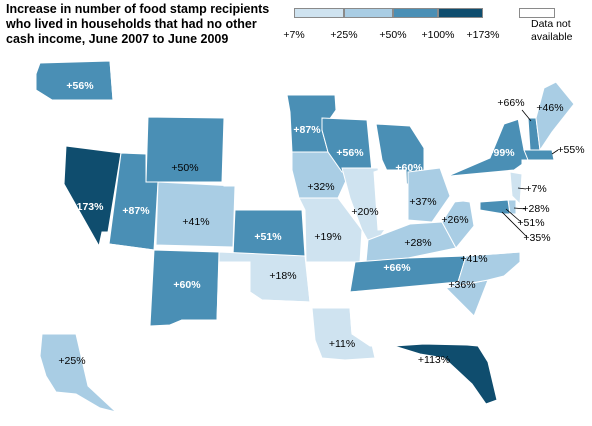 The image size is (592, 426). Describe the element at coordinates (184, 168) in the screenshot. I see `state-value-label-wy: +50%` at that location.